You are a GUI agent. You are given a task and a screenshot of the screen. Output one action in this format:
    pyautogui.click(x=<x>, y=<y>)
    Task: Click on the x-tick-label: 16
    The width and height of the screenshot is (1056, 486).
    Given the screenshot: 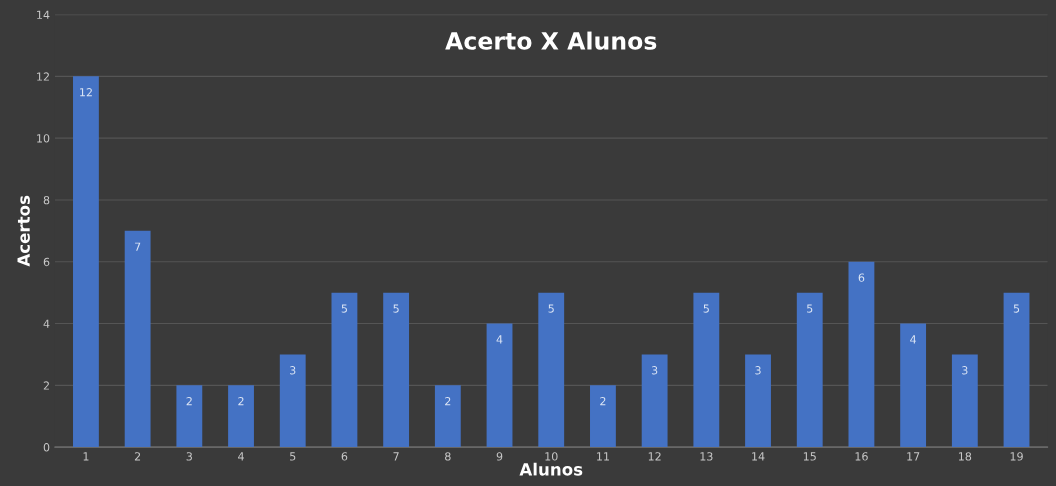 What is the action you would take?
    pyautogui.click(x=861, y=456)
    